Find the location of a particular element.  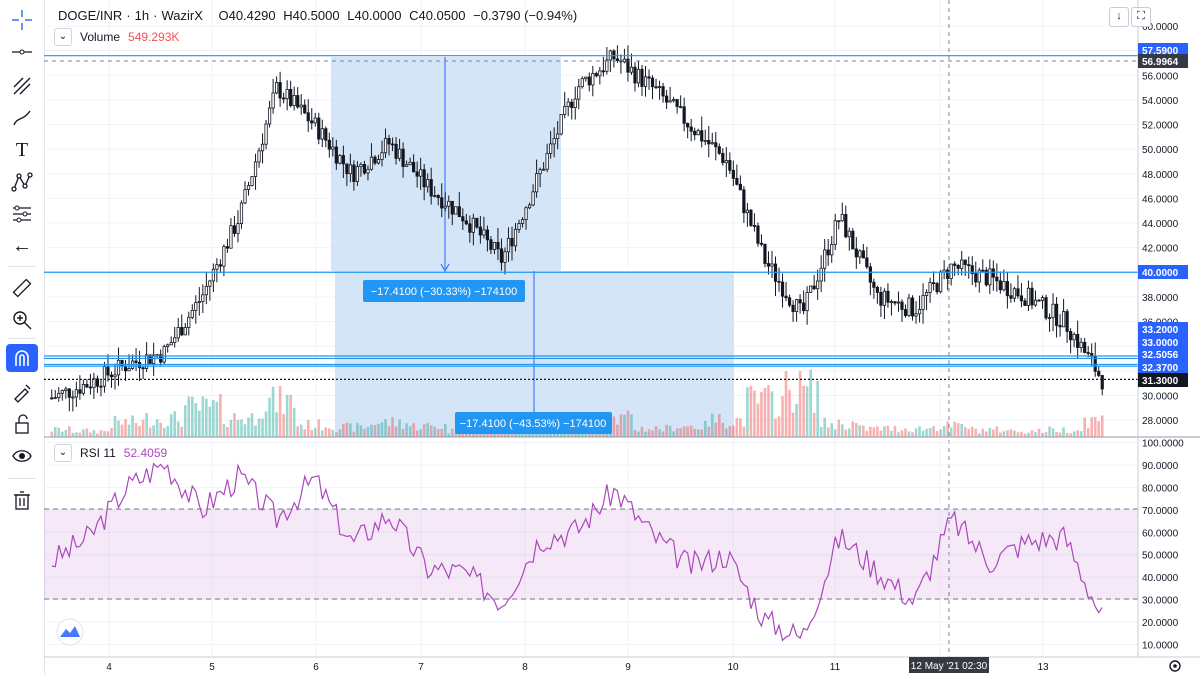

prediction-icon is located at coordinates (22, 214).